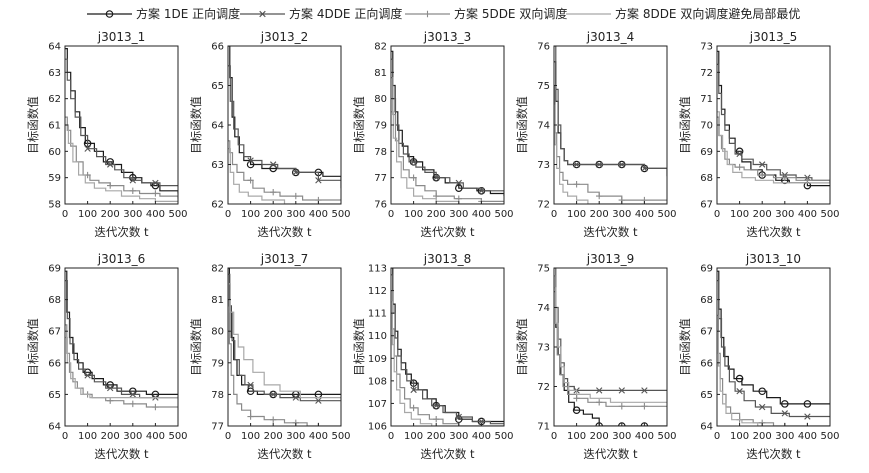 The width and height of the screenshot is (869, 473). What do you see at coordinates (706, 427) in the screenshot?
I see `y-tick-label: 64` at bounding box center [706, 427].